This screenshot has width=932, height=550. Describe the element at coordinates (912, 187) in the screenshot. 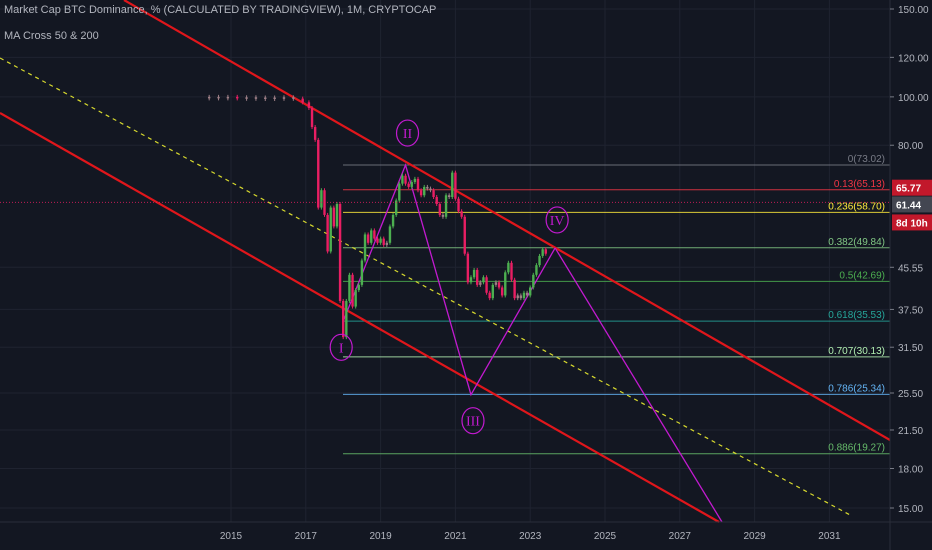

I see `current-price-badge-bg` at that location.